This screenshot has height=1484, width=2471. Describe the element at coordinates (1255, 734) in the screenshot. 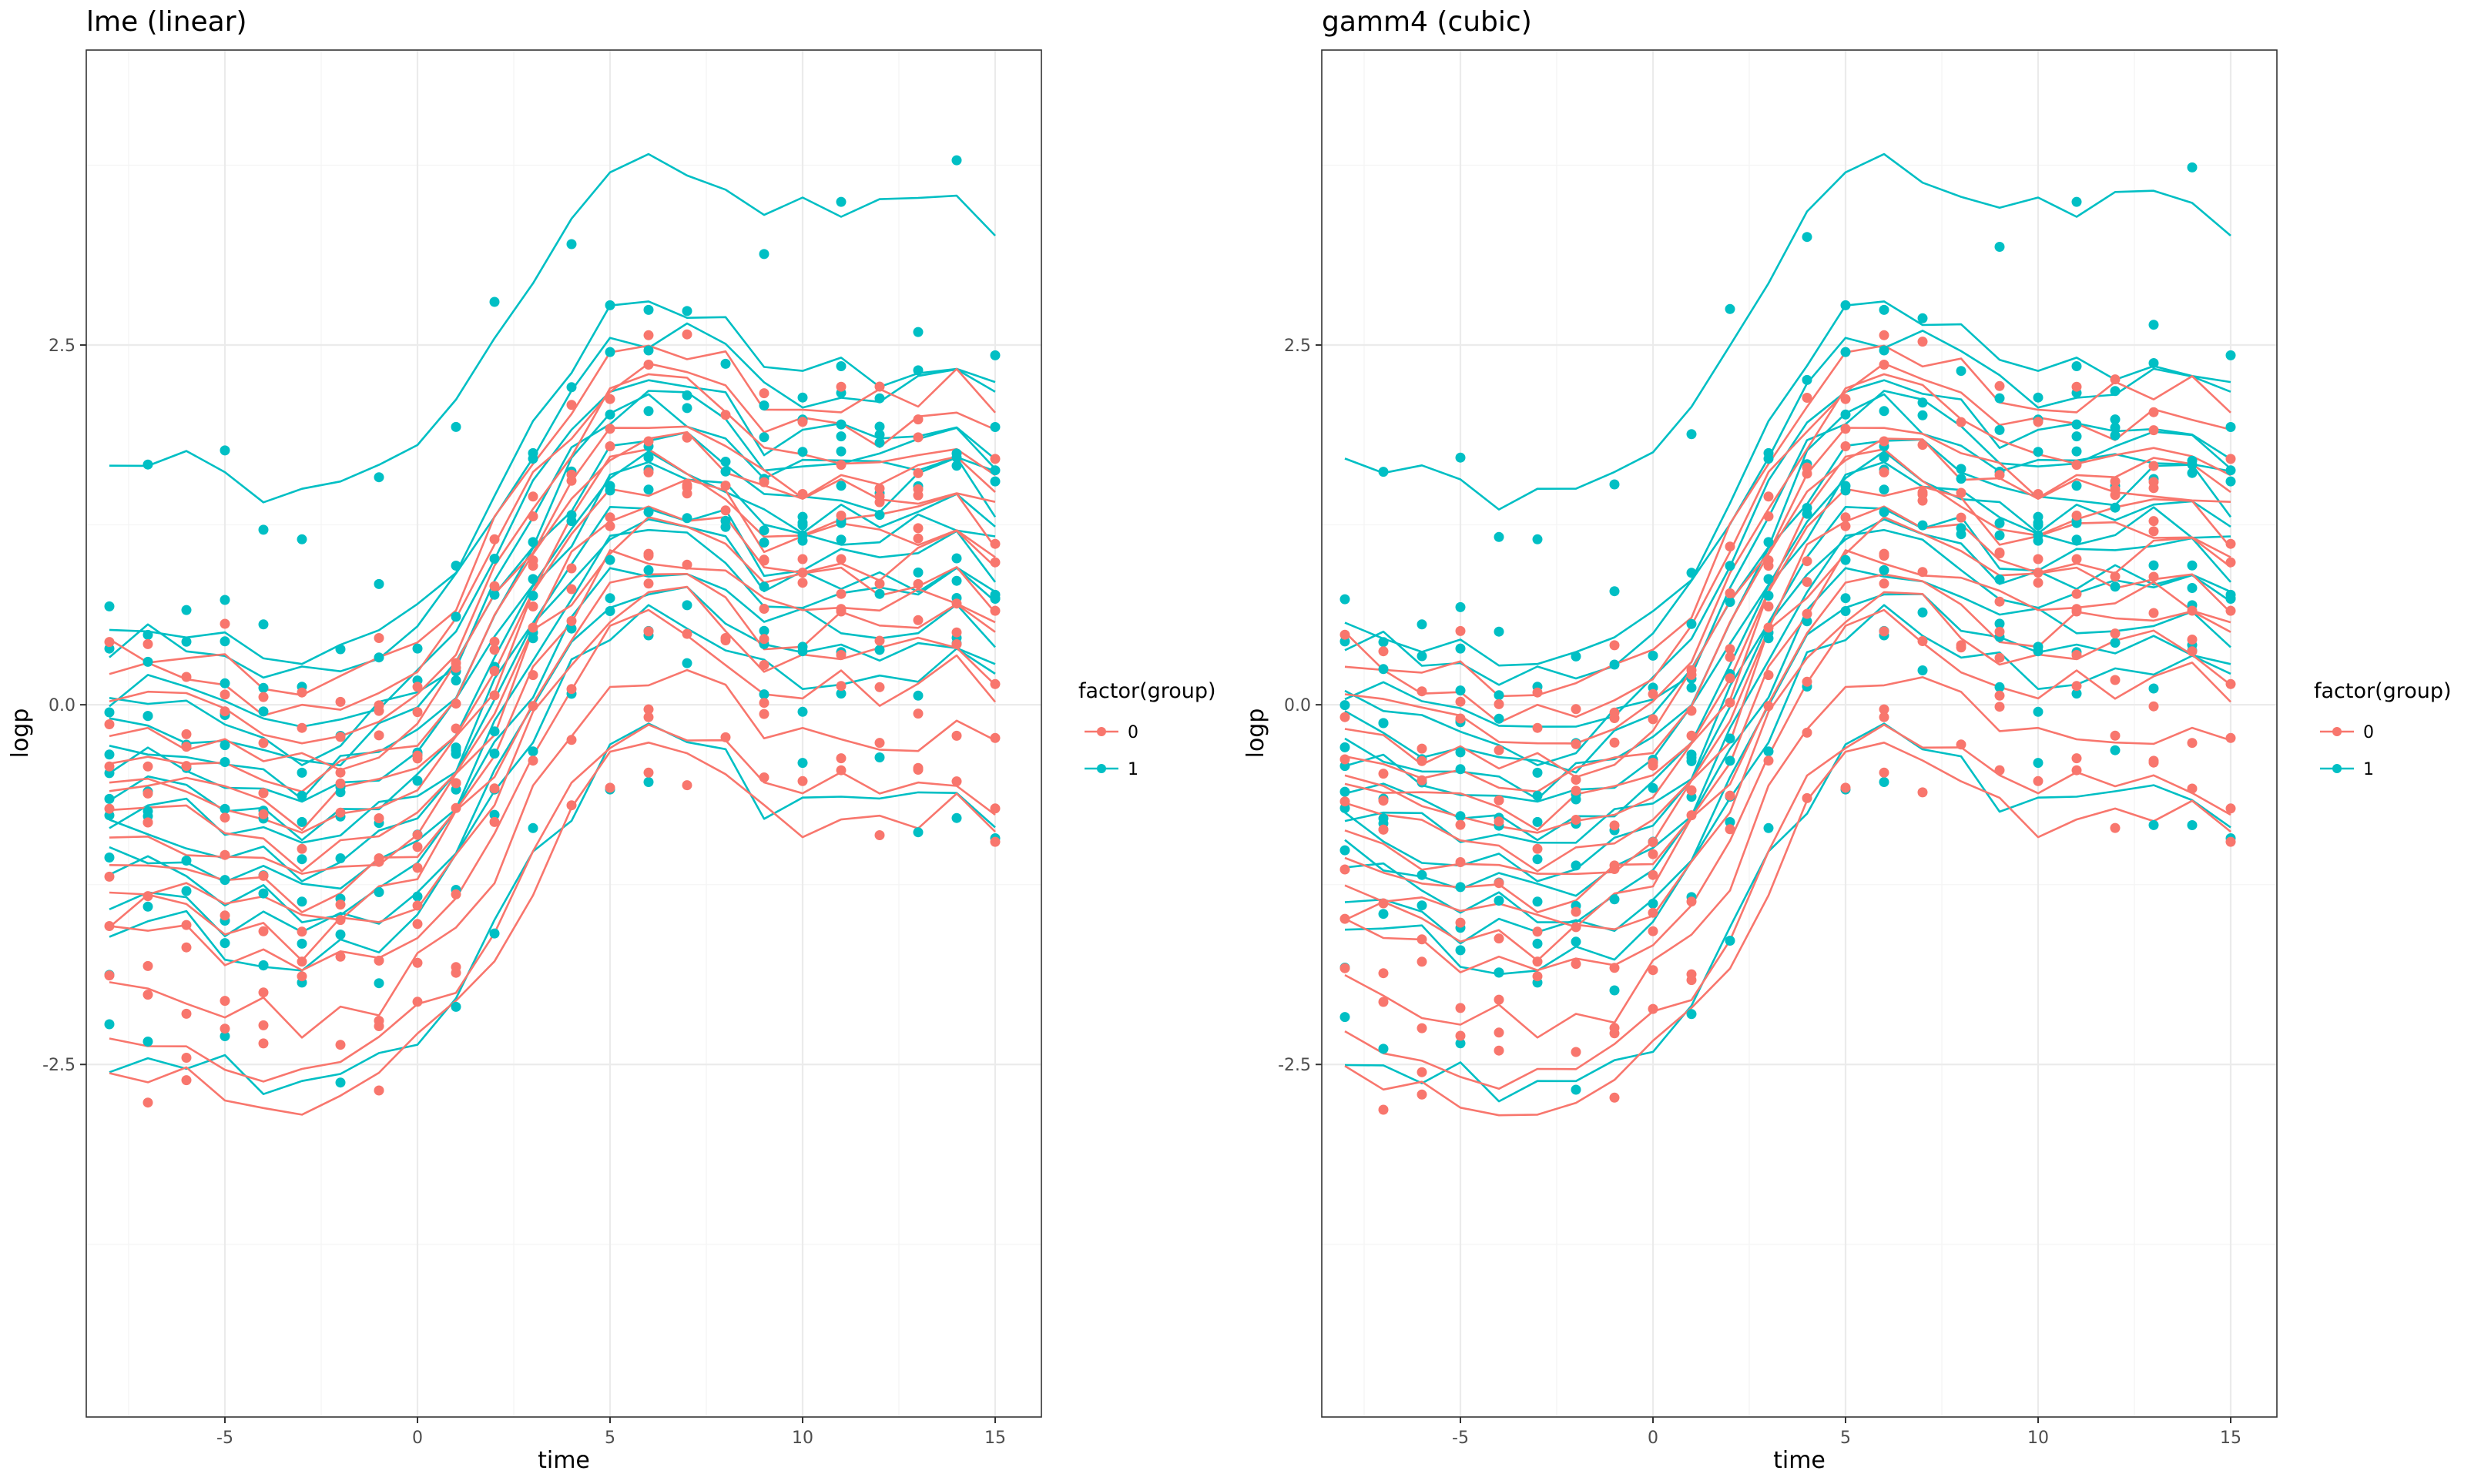

I see `y-axis-title: logp` at that location.